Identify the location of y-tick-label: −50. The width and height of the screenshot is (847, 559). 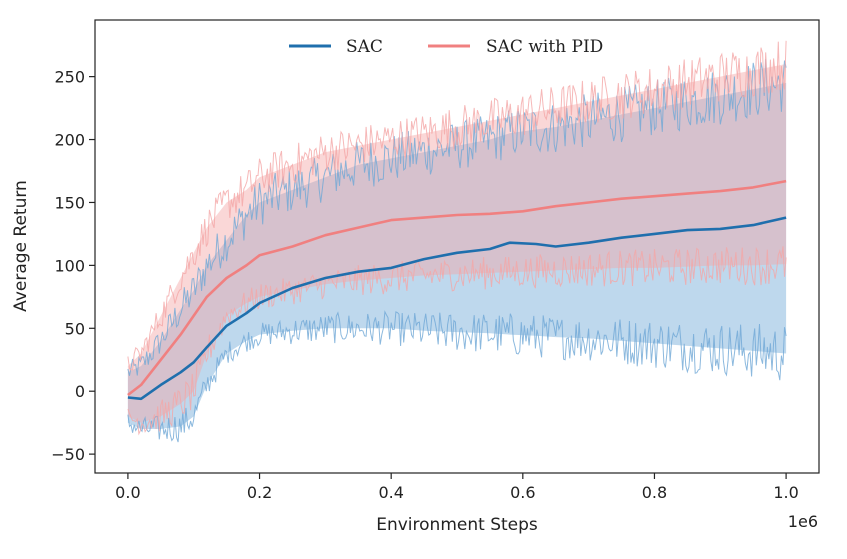
(68, 454).